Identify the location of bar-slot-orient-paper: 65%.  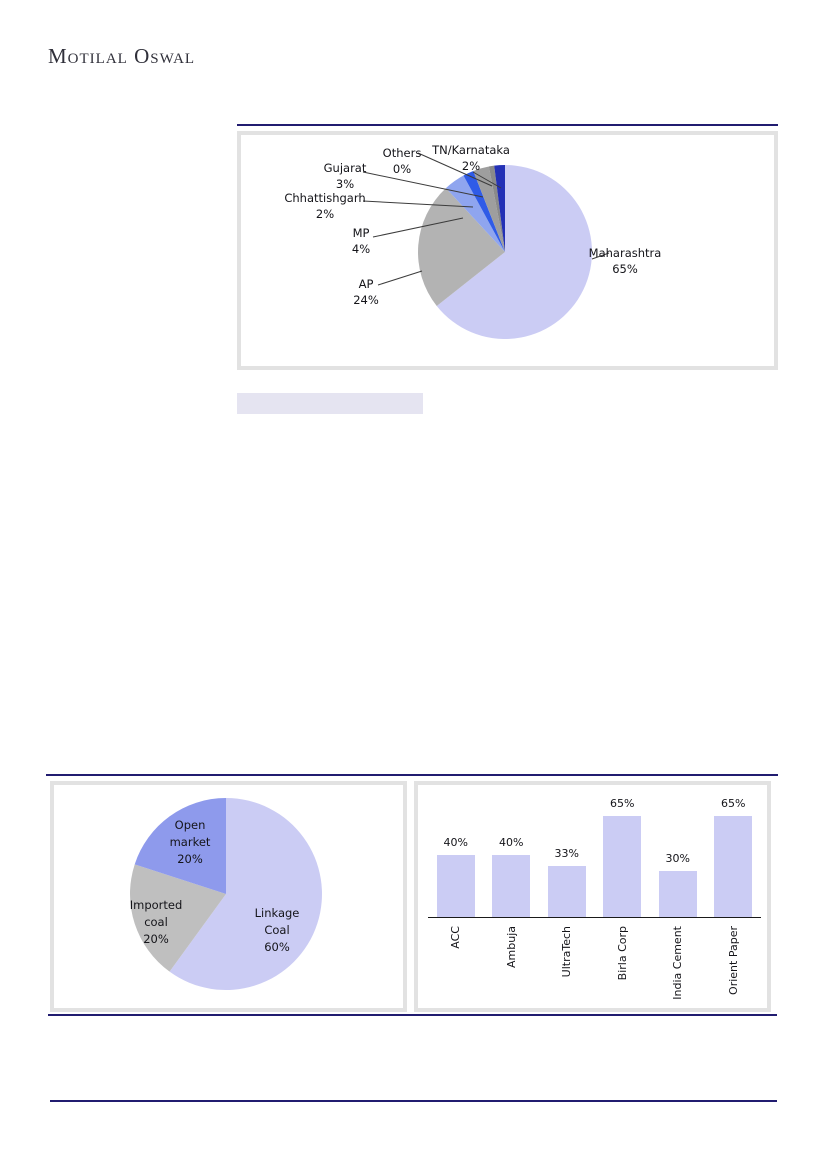
(734, 857).